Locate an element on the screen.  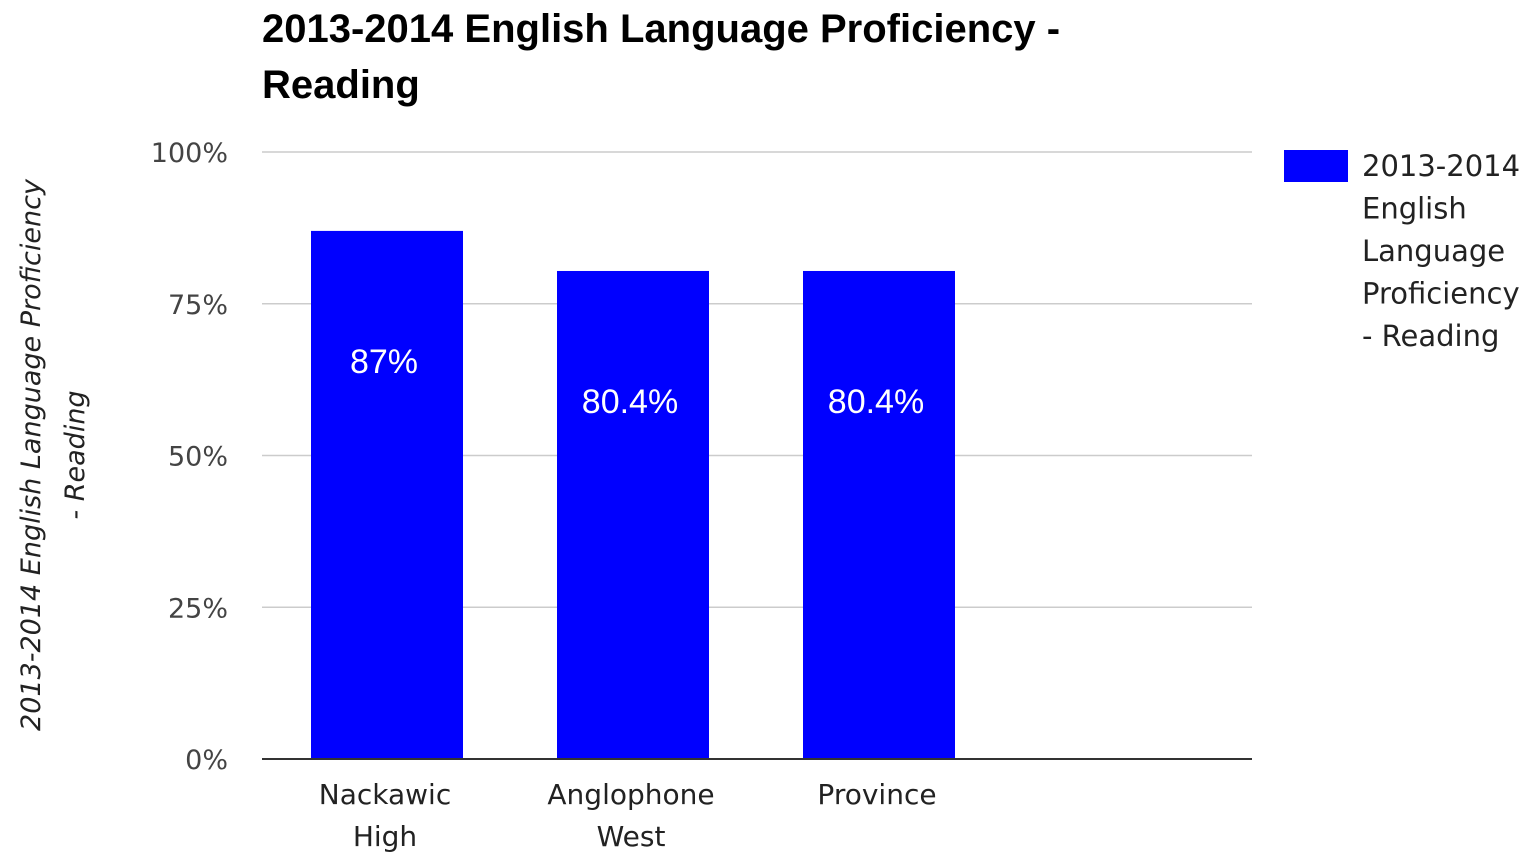
data-label: 87% is located at coordinates (384, 362).